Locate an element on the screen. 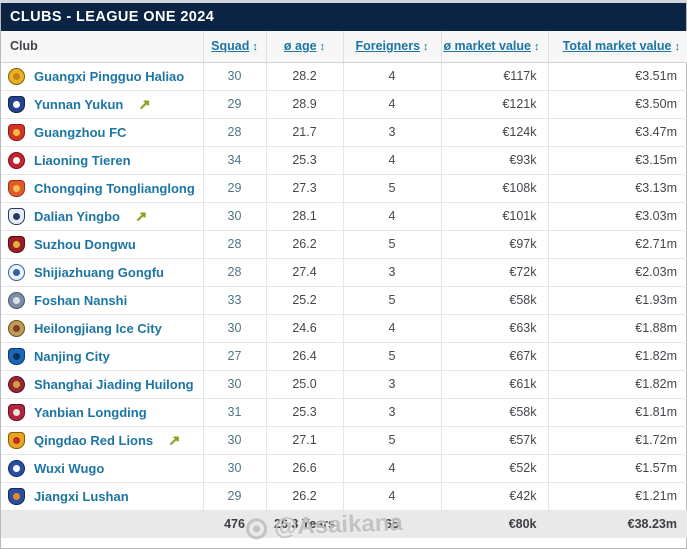  club-link: Heilongjiang Ice City is located at coordinates (98, 328).